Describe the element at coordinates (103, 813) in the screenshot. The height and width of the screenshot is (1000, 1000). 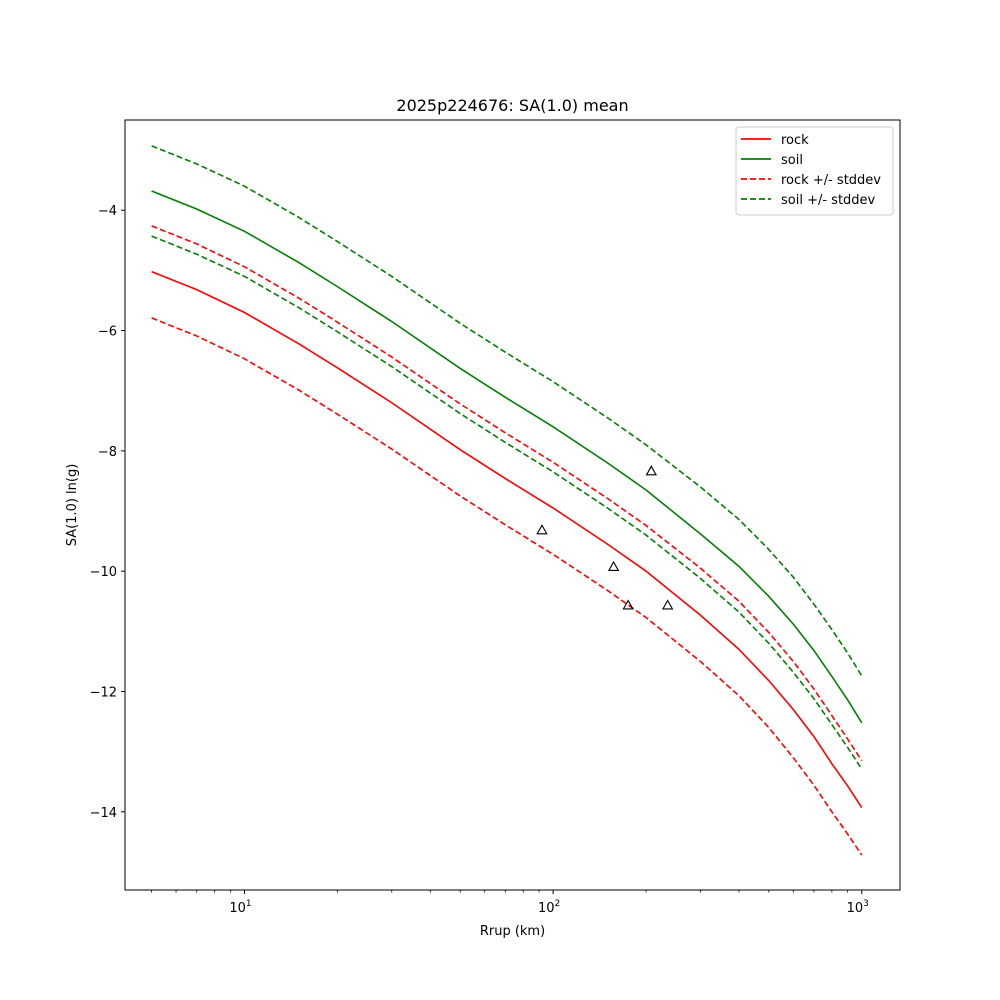
I see `y-tick-label-0: −14` at that location.